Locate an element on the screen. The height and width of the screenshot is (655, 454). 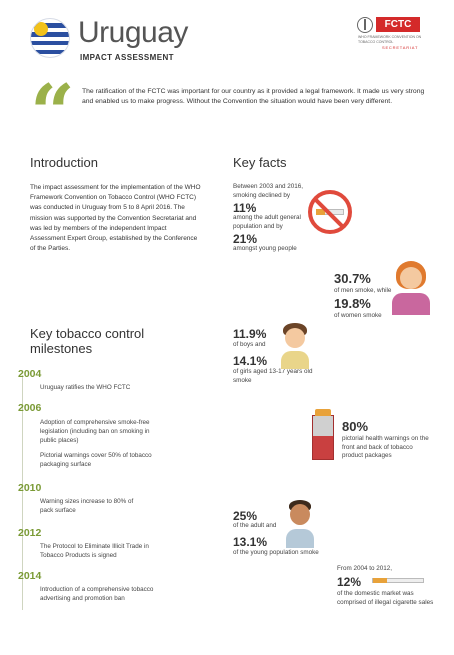
fact-text: of women smoke is located at coordinates (358, 315).